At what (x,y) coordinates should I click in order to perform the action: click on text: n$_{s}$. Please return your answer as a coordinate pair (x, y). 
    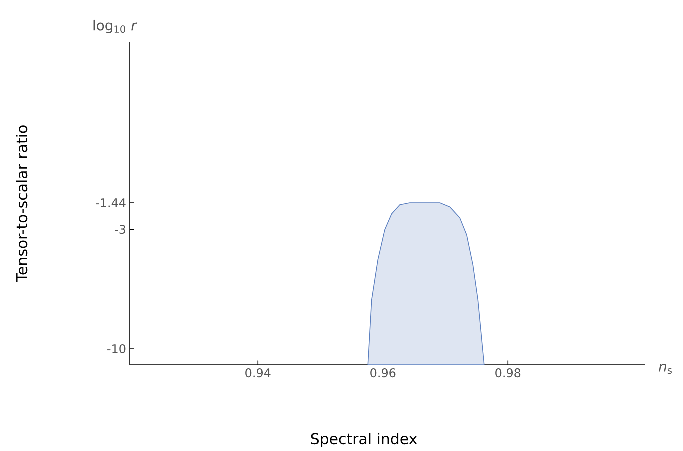
    Looking at the image, I should click on (665, 369).